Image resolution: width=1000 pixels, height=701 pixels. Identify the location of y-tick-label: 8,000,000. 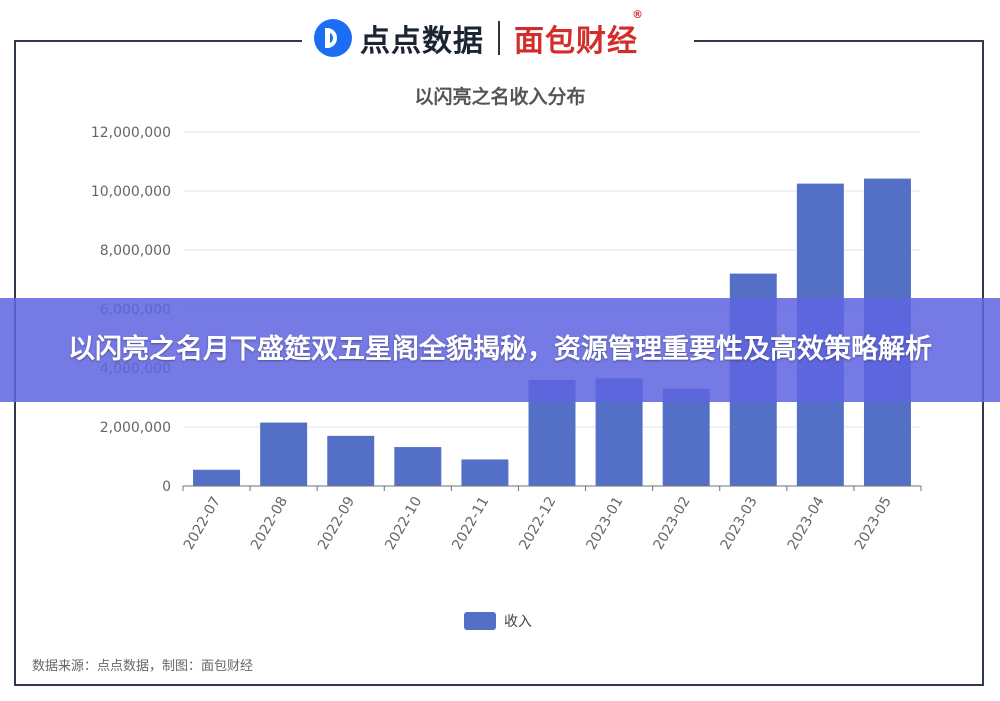
(135, 251).